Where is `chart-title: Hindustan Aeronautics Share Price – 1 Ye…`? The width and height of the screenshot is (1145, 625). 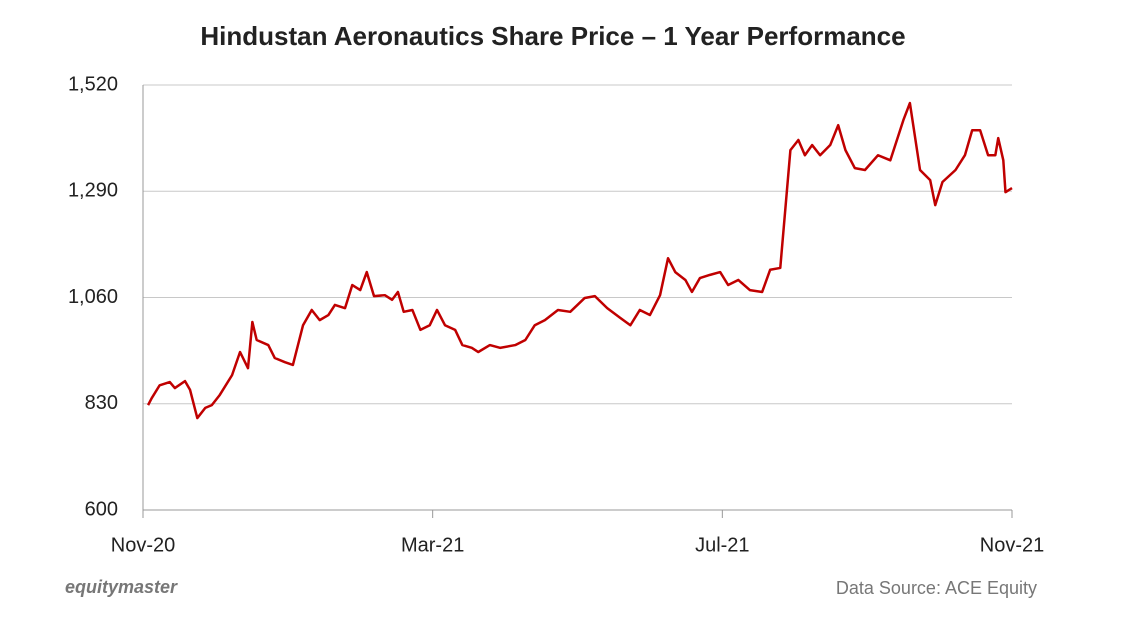
chart-title: Hindustan Aeronautics Share Price – 1 Ye… is located at coordinates (552, 36).